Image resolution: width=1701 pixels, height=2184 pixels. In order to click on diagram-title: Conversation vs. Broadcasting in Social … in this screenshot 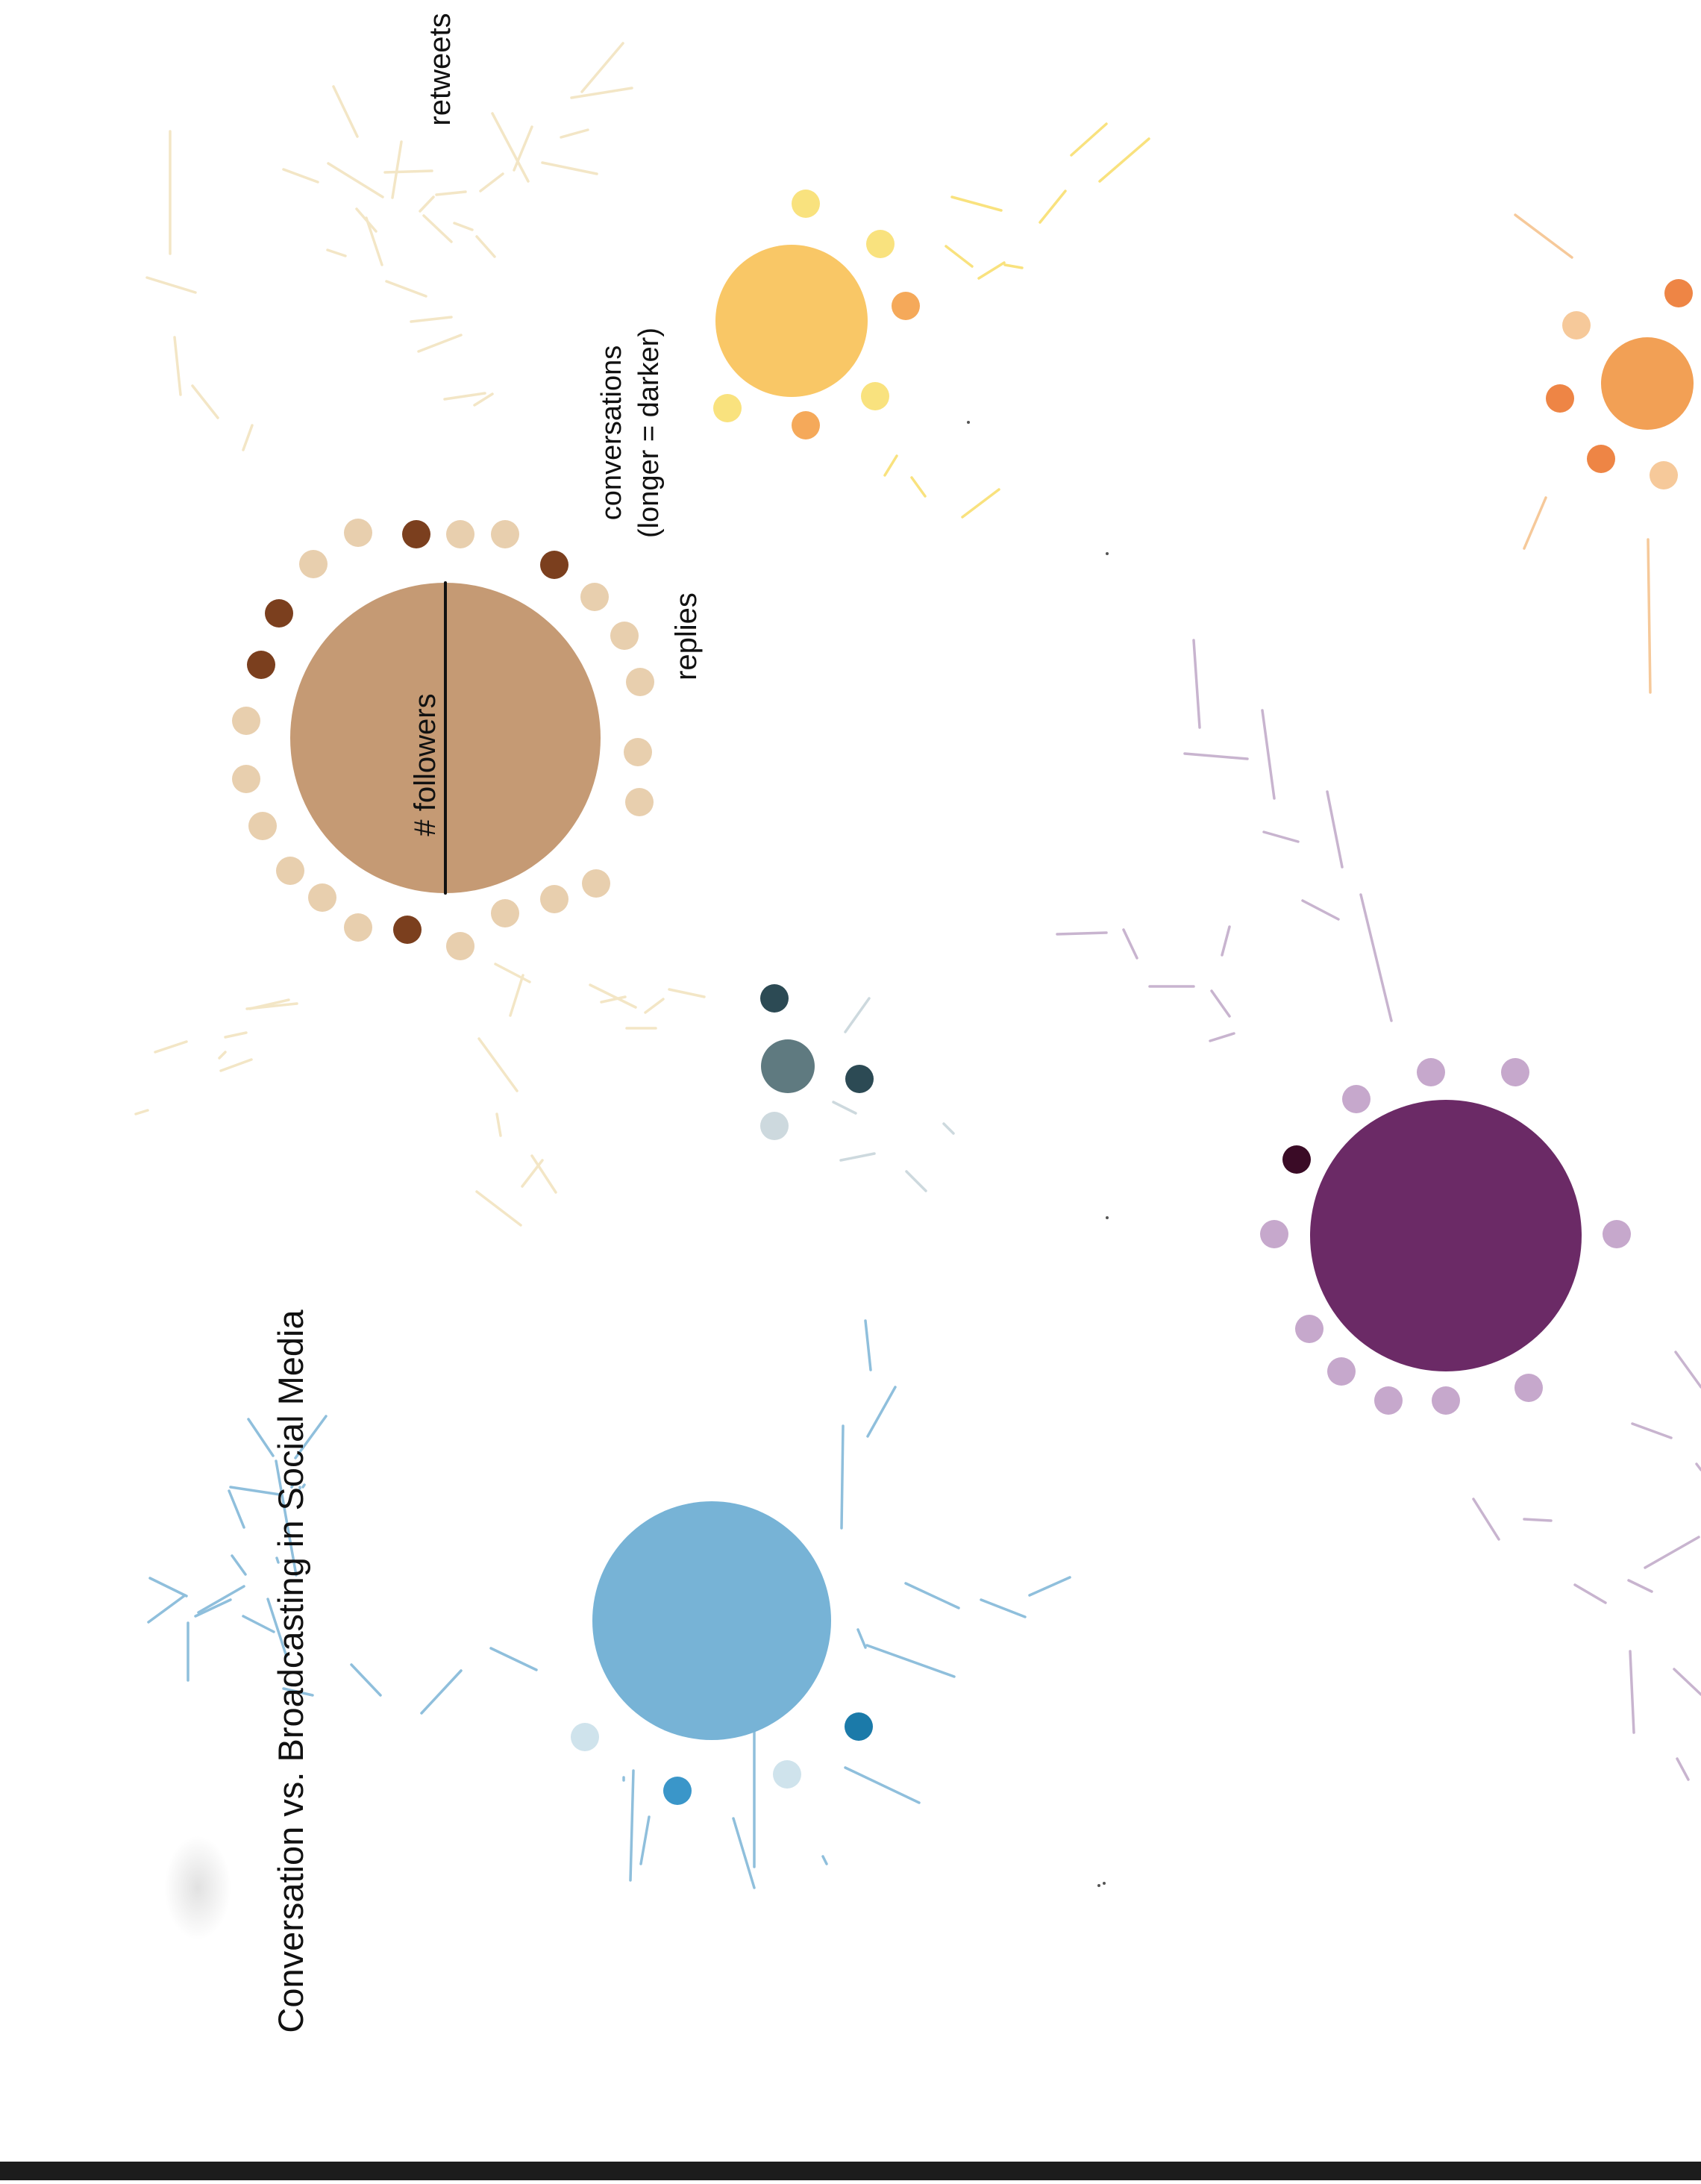, I will do `click(290, 1671)`.